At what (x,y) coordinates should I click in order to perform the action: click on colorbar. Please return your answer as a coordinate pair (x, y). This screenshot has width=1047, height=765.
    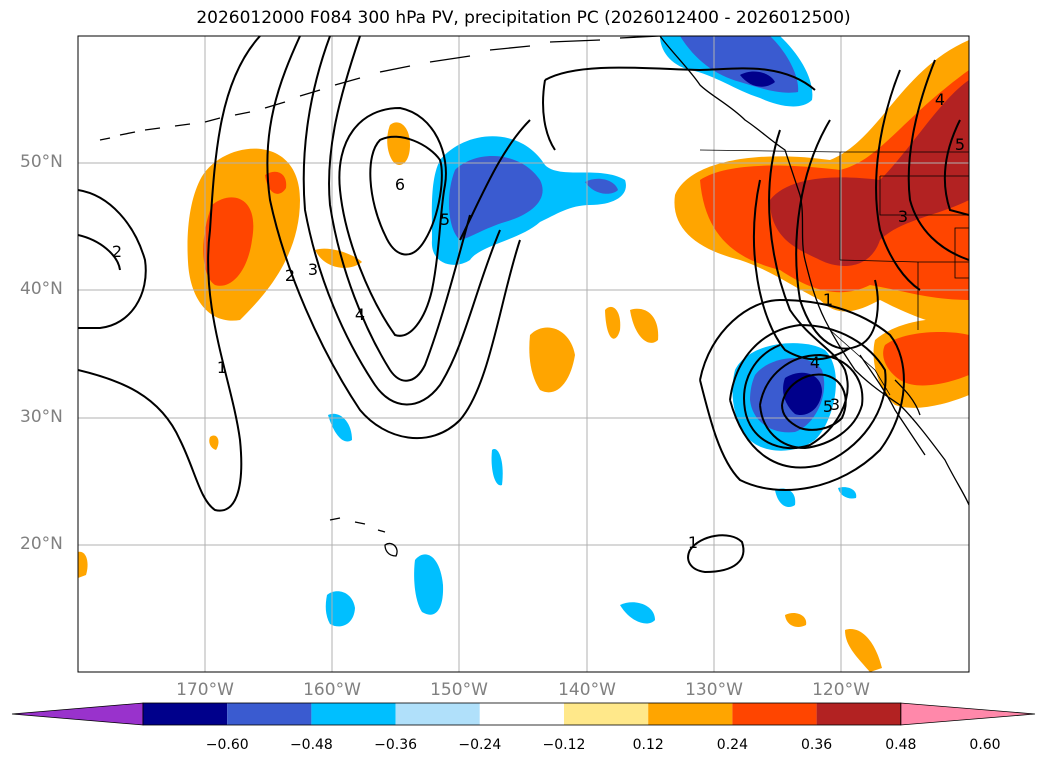
    Looking at the image, I should click on (523, 714).